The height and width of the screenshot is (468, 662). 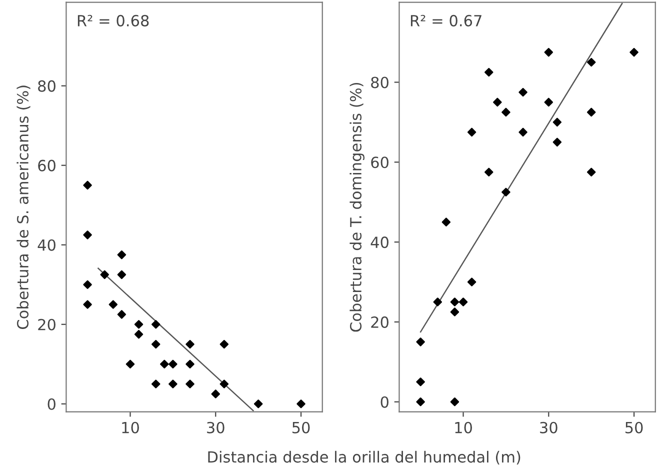 What do you see at coordinates (23, 207) in the screenshot?
I see `y-axis-title: Cobertura de S. americanus (%)` at bounding box center [23, 207].